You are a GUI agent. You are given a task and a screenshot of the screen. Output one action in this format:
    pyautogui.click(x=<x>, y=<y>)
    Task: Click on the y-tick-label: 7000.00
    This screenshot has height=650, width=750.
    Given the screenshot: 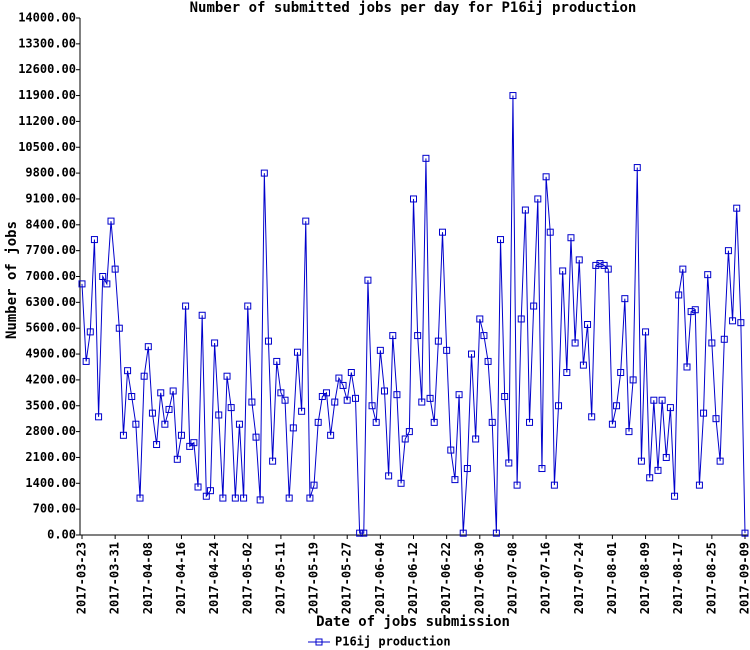 What is the action you would take?
    pyautogui.click(x=50, y=276)
    